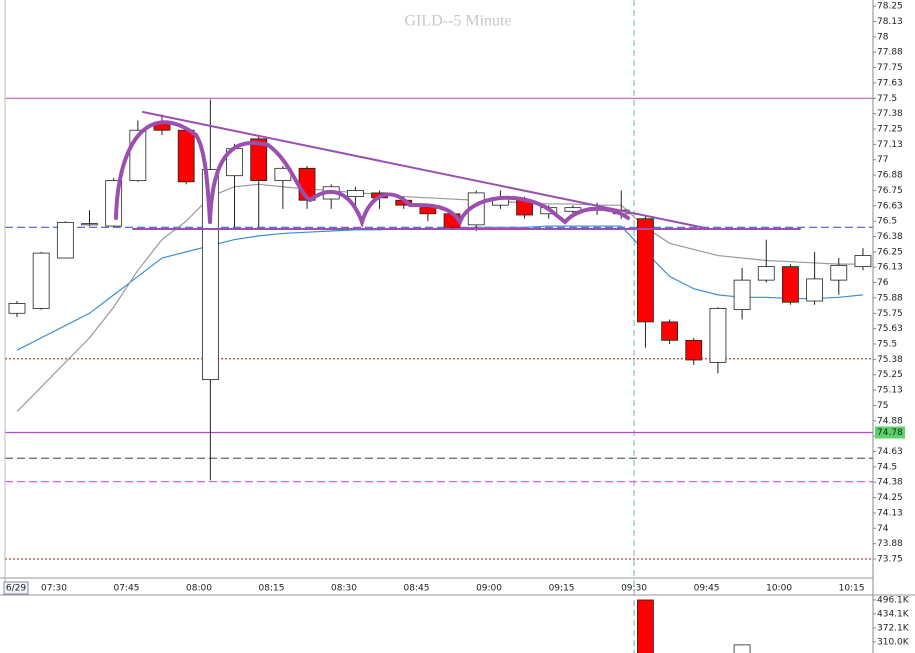  I want to click on y-tick-label: 77.25, so click(890, 130).